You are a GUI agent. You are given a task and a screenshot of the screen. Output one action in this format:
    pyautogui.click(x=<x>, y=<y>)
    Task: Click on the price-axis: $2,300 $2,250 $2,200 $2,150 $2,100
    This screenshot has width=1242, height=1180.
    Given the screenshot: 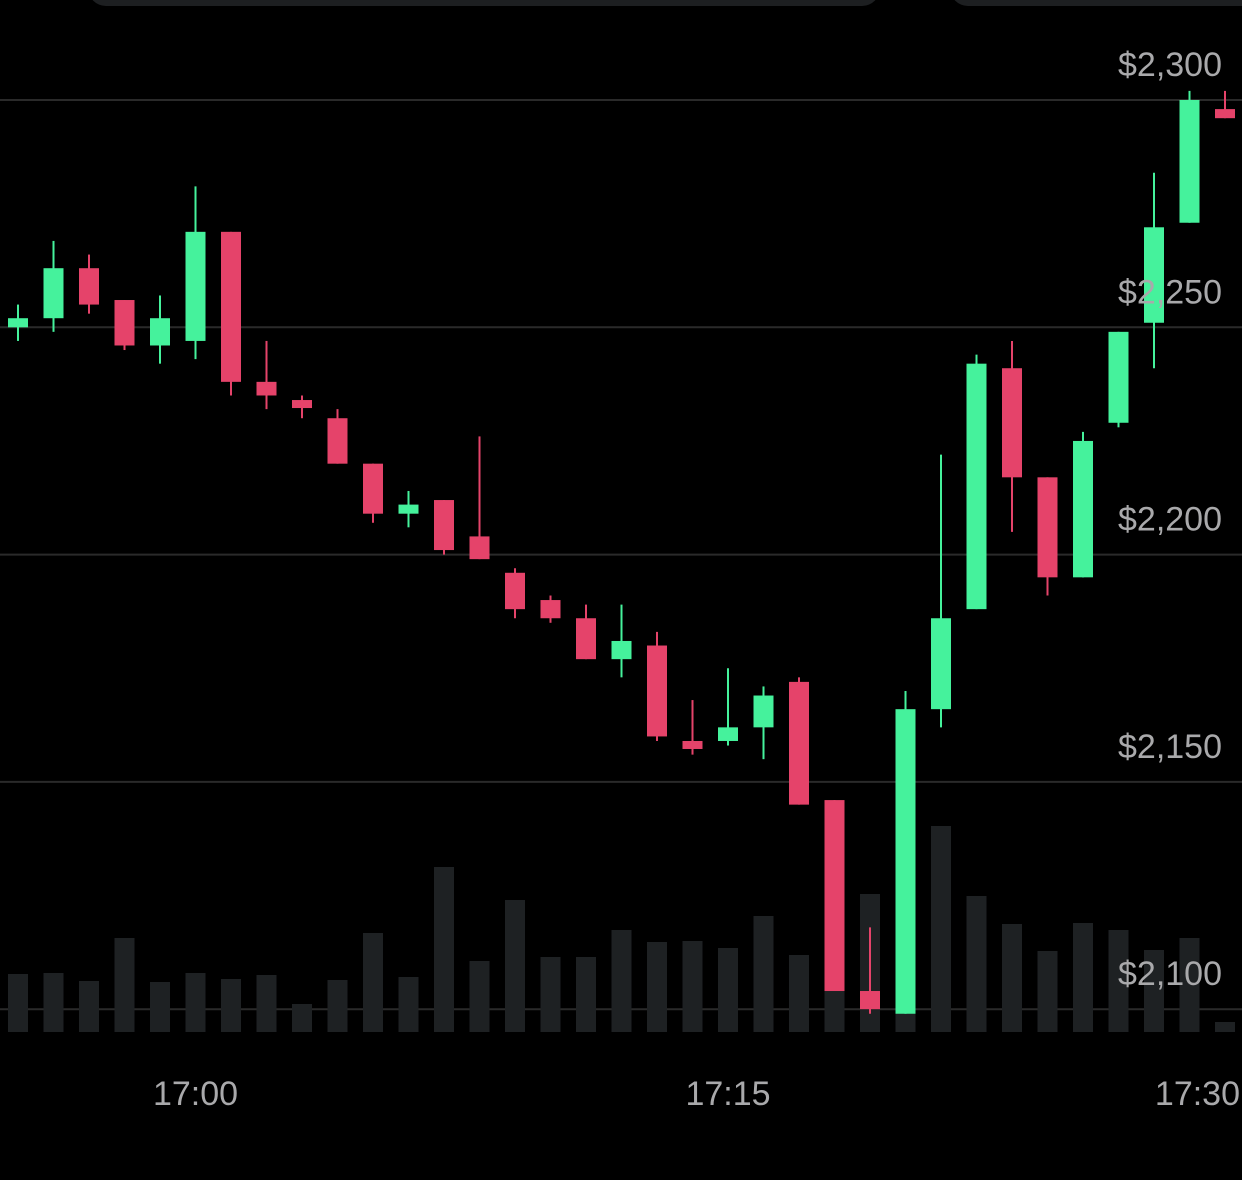 What is the action you would take?
    pyautogui.click(x=1170, y=519)
    